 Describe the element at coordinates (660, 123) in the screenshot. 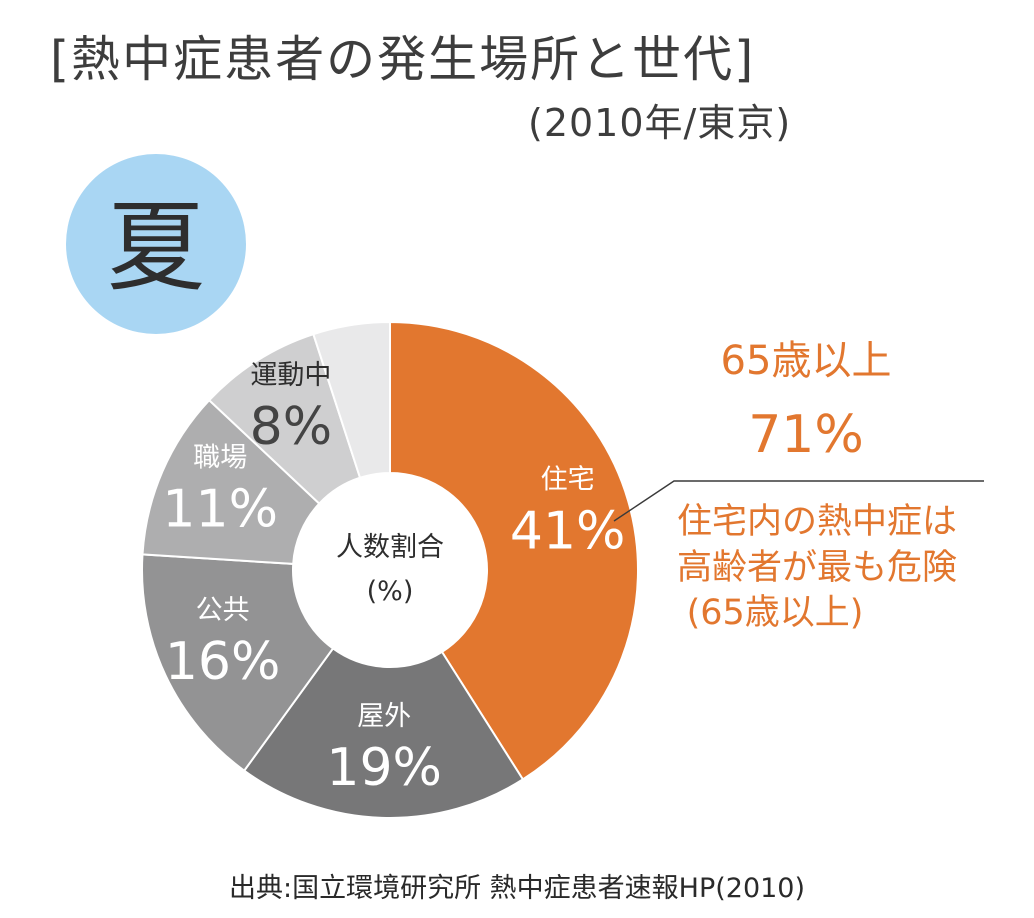

I see `chart-subtitle: (2010年/東京)` at that location.